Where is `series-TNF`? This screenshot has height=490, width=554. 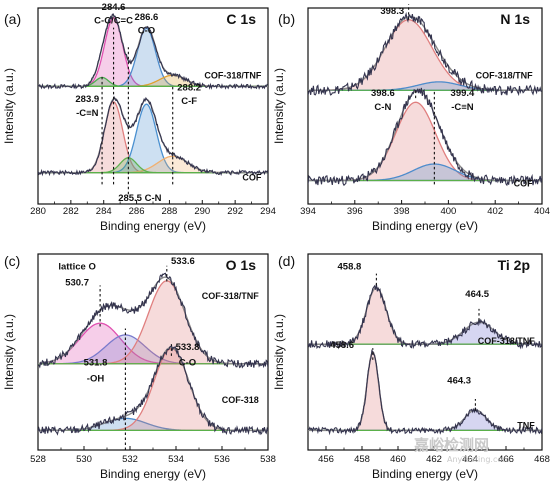
series-TNF is located at coordinates (425, 392).